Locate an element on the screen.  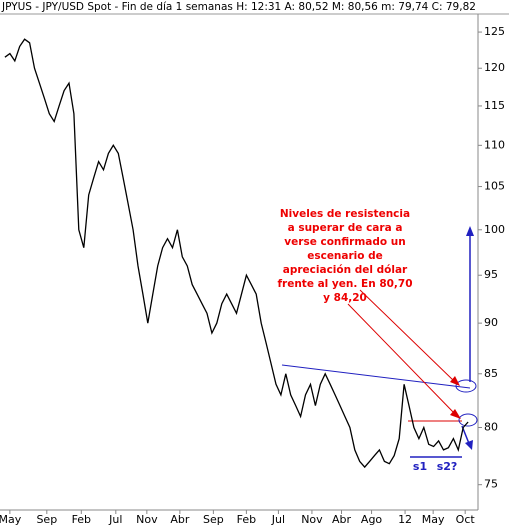
annotation: verse confirmado un is located at coordinates (344, 242).